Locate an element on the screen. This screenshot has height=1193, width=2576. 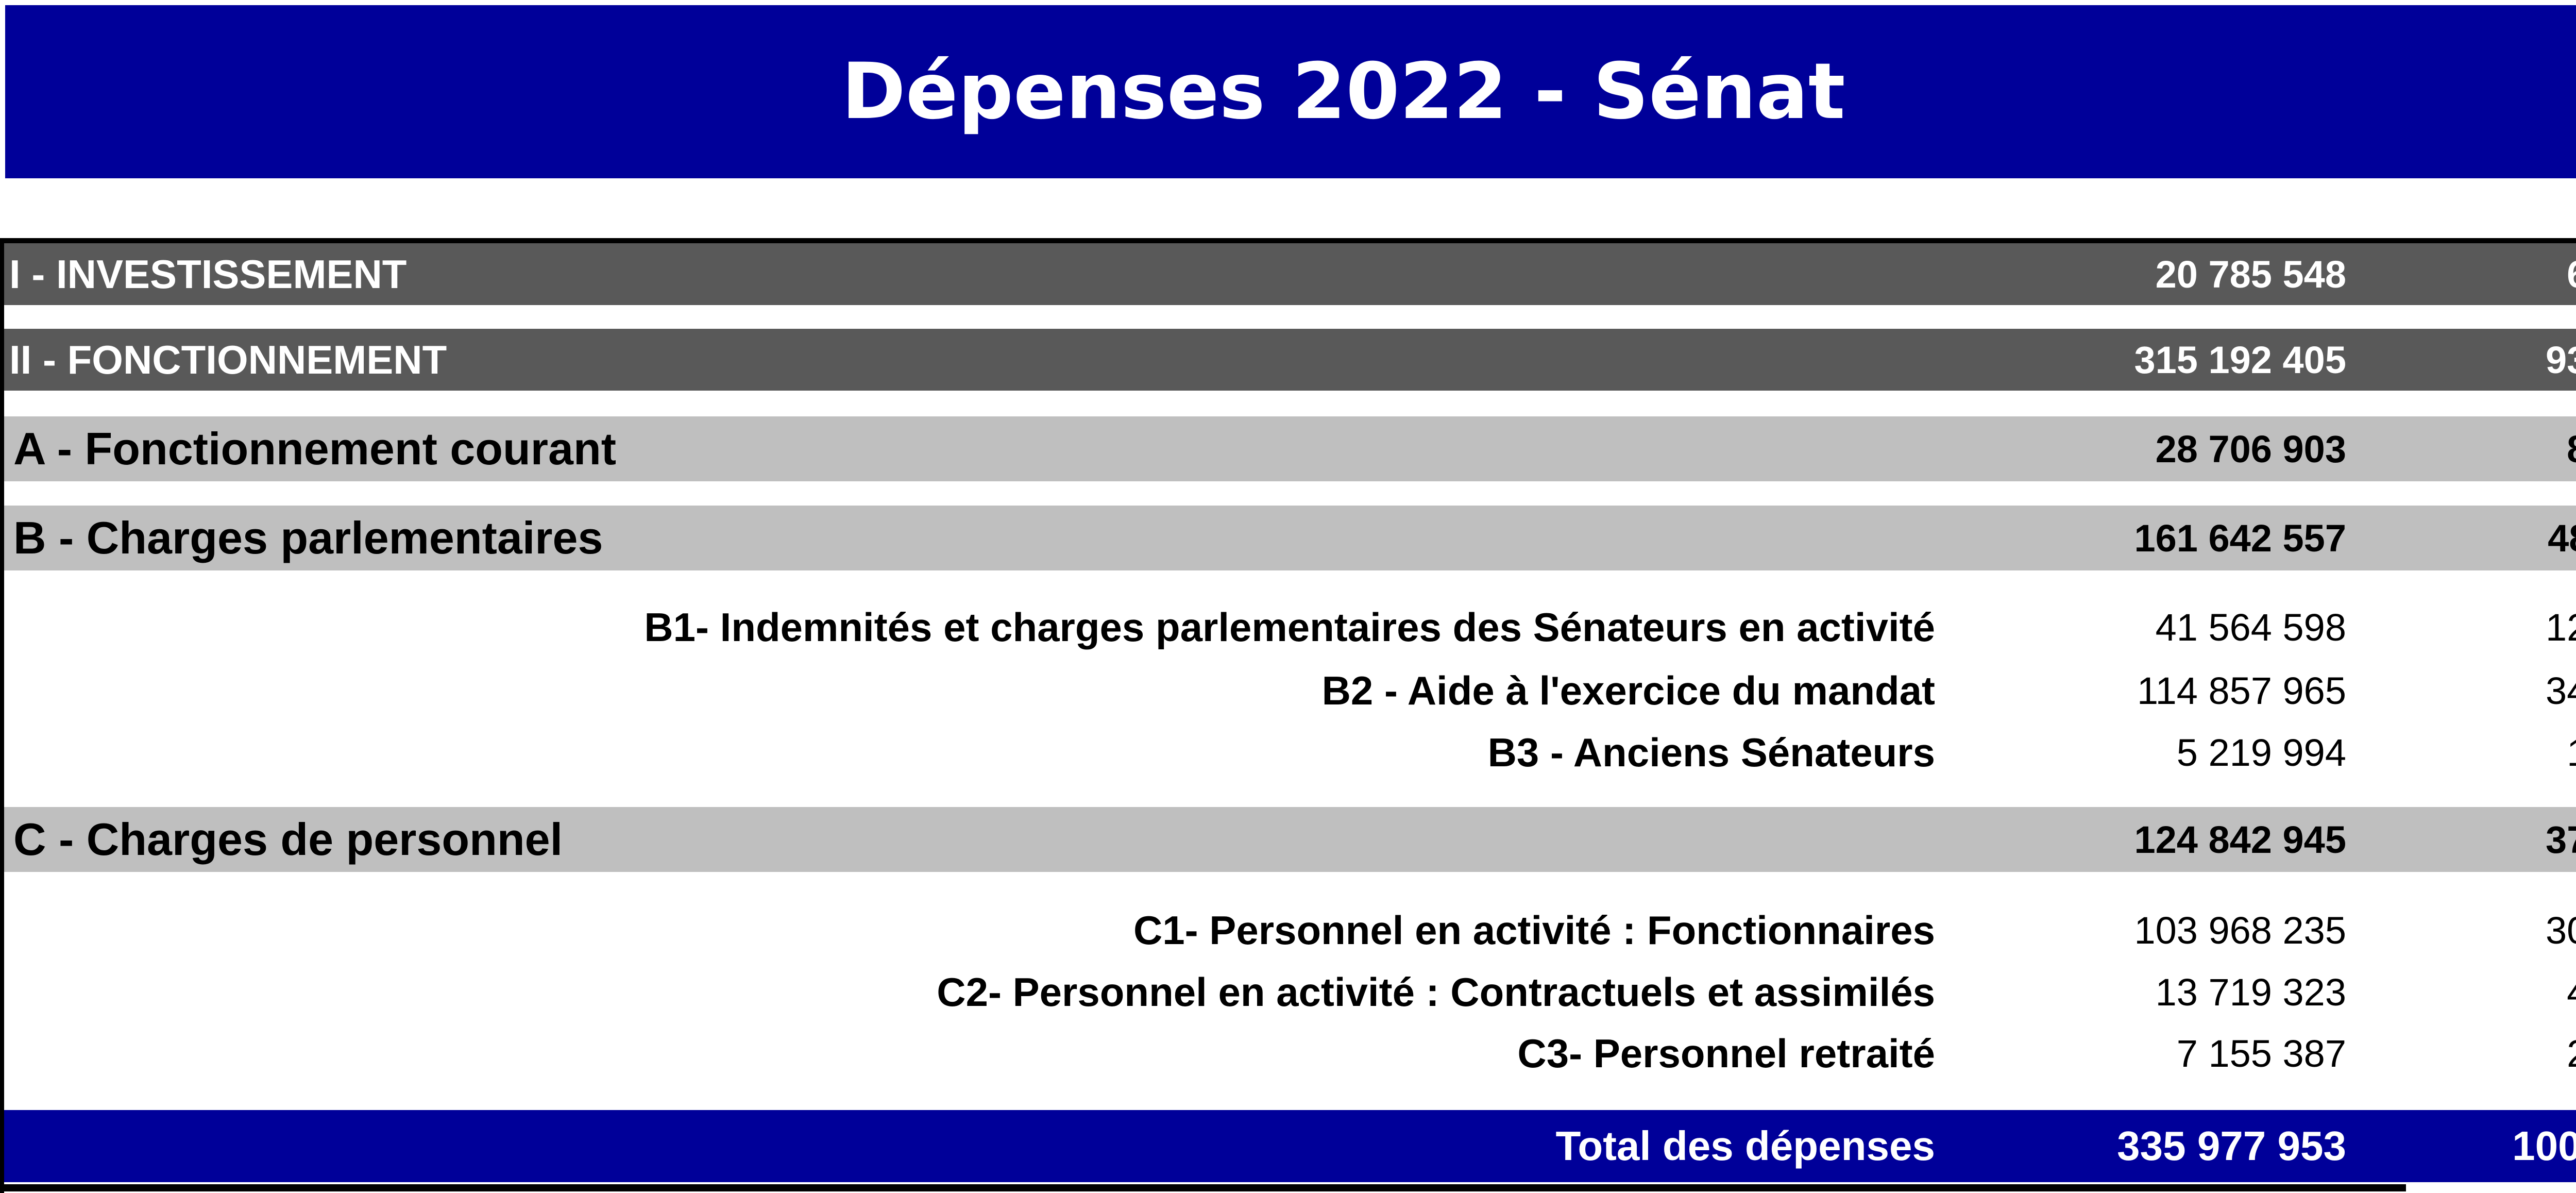
row-amount: 28 706 903 is located at coordinates (2250, 449).